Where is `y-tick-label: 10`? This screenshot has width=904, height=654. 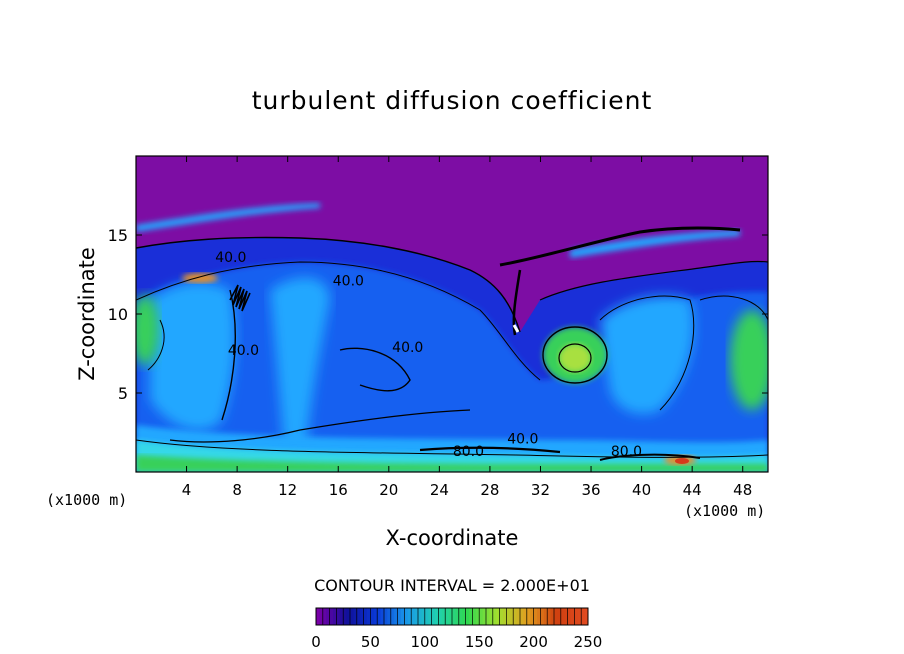
y-tick-label: 10 is located at coordinates (118, 314).